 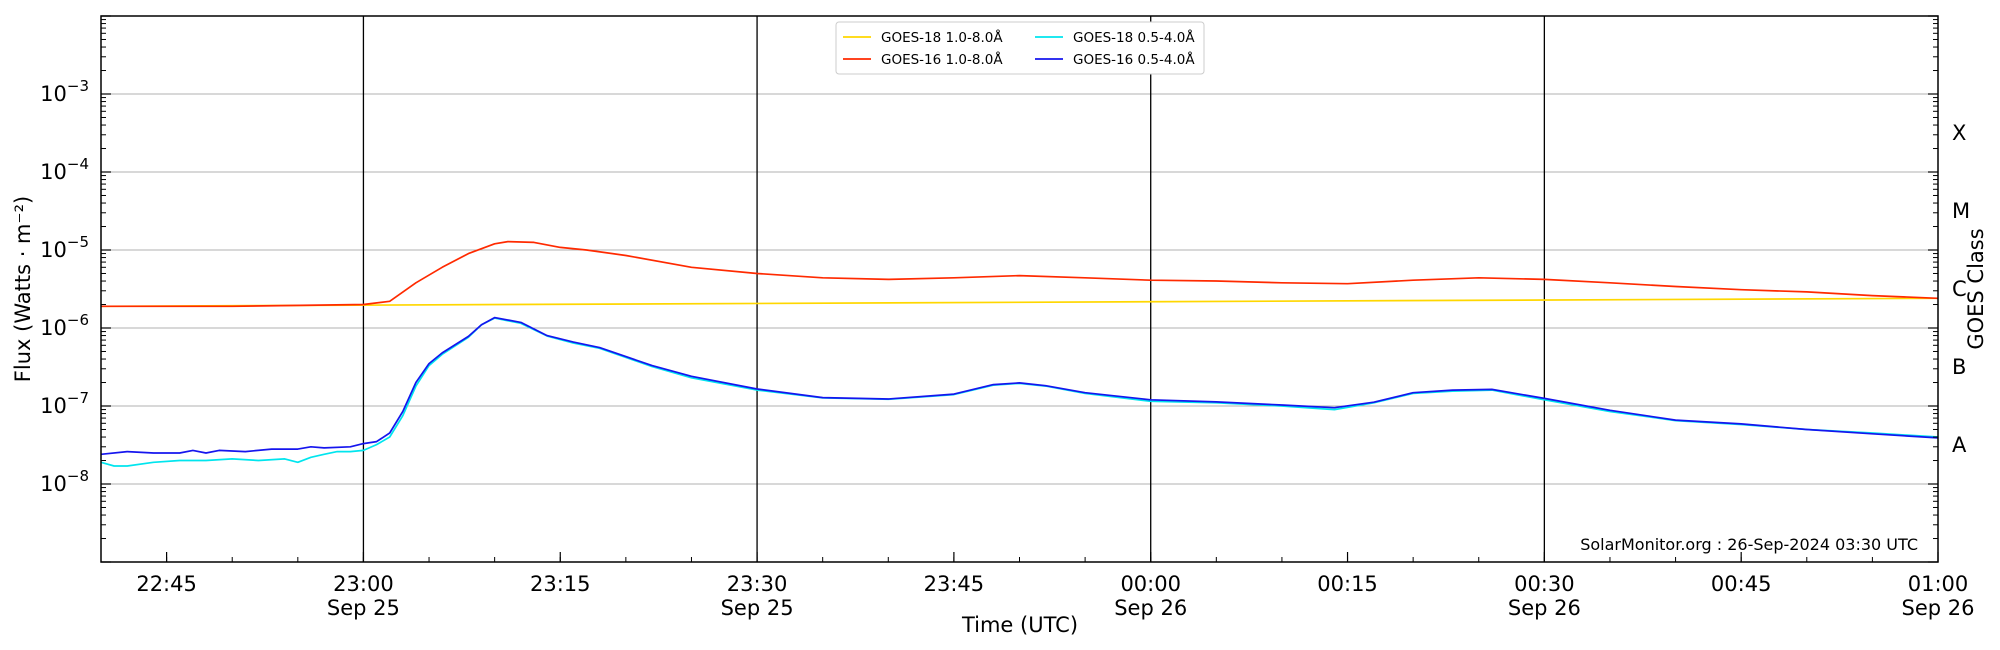 What do you see at coordinates (1976, 288) in the screenshot?
I see `y2-axis-label: GOES Class` at bounding box center [1976, 288].